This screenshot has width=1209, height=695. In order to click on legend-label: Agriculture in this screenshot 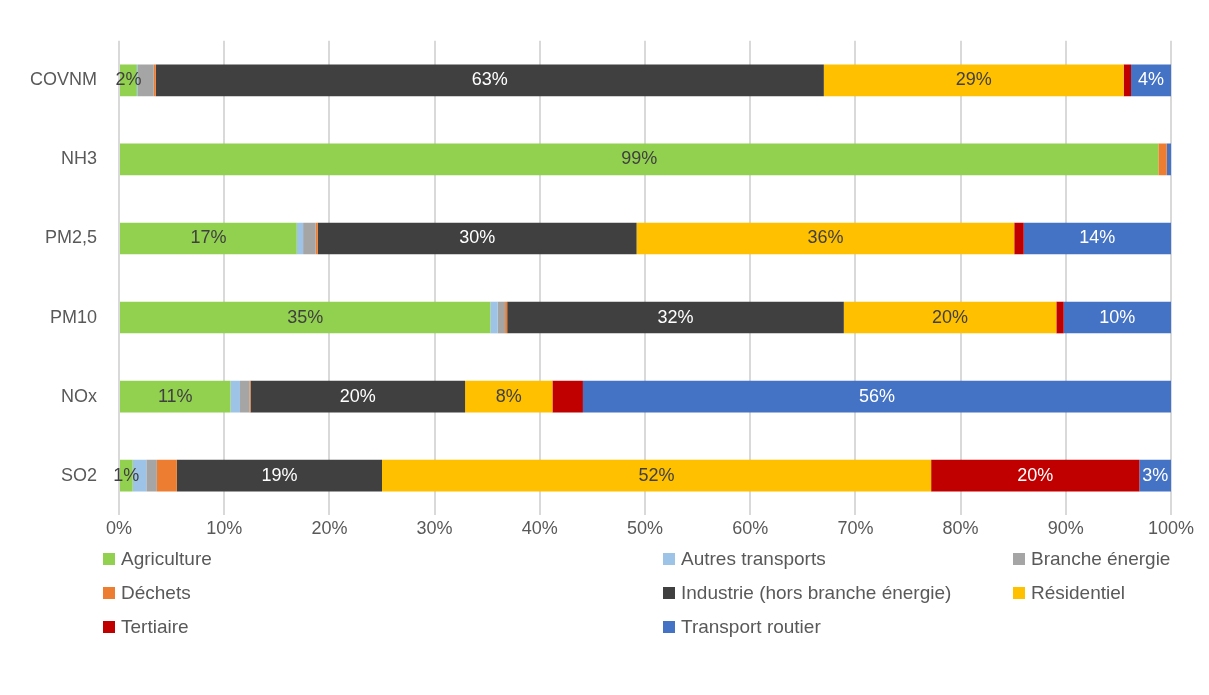, I will do `click(166, 559)`.